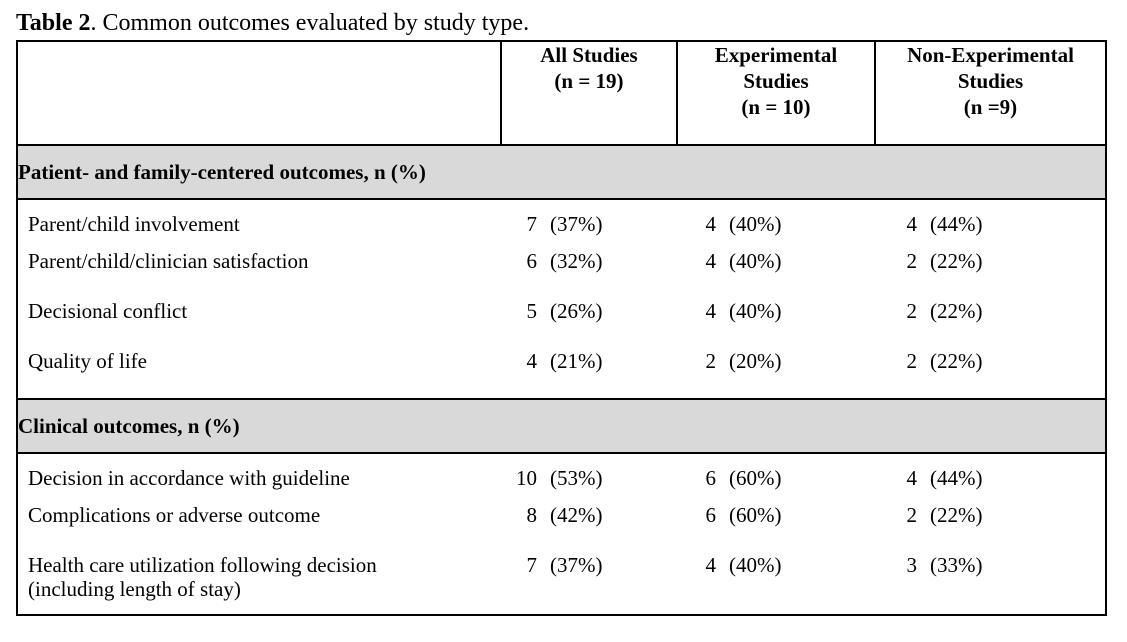  Describe the element at coordinates (991, 584) in the screenshot. I see `non-experimental-cell: 3 (33%)` at that location.